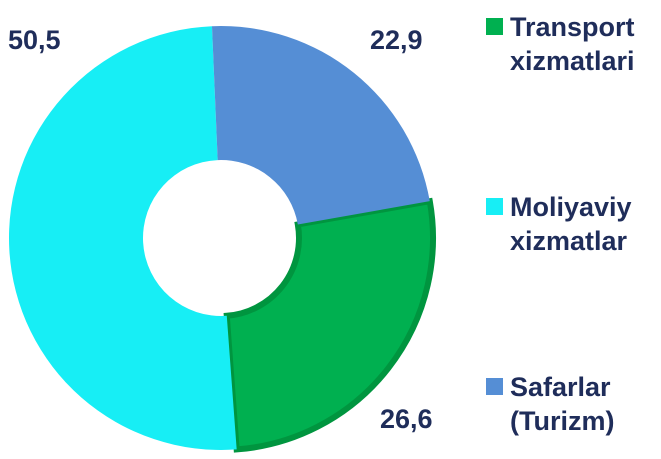  Describe the element at coordinates (34, 40) in the screenshot. I see `data-label: 50,5` at that location.